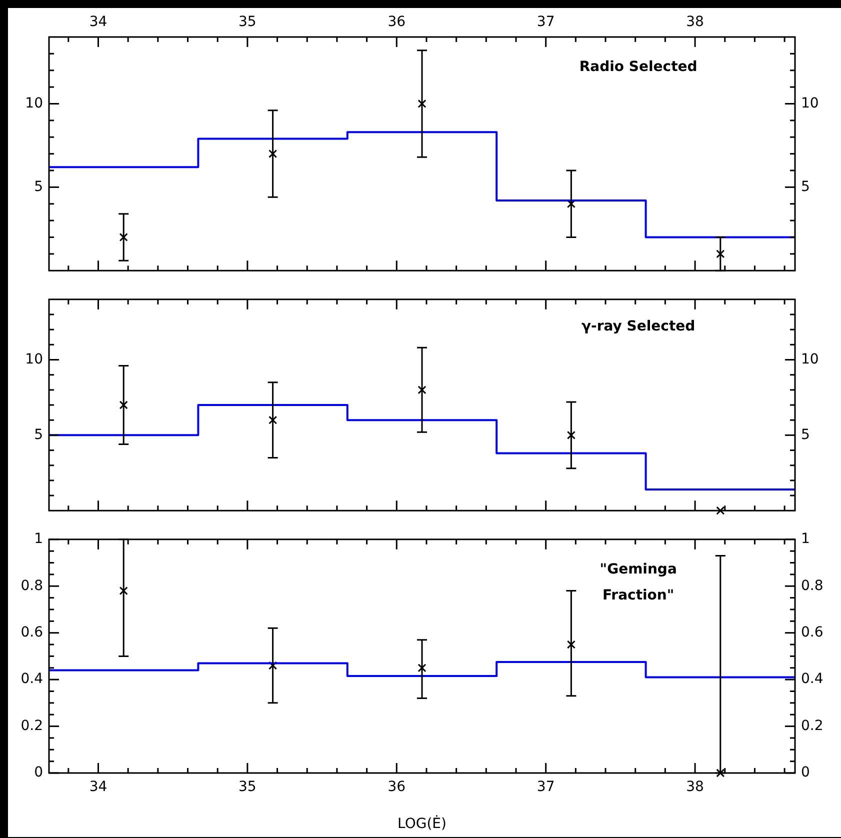 Image resolution: width=841 pixels, height=838 pixels. Describe the element at coordinates (38, 539) in the screenshot. I see `y-tick-label: 1` at that location.